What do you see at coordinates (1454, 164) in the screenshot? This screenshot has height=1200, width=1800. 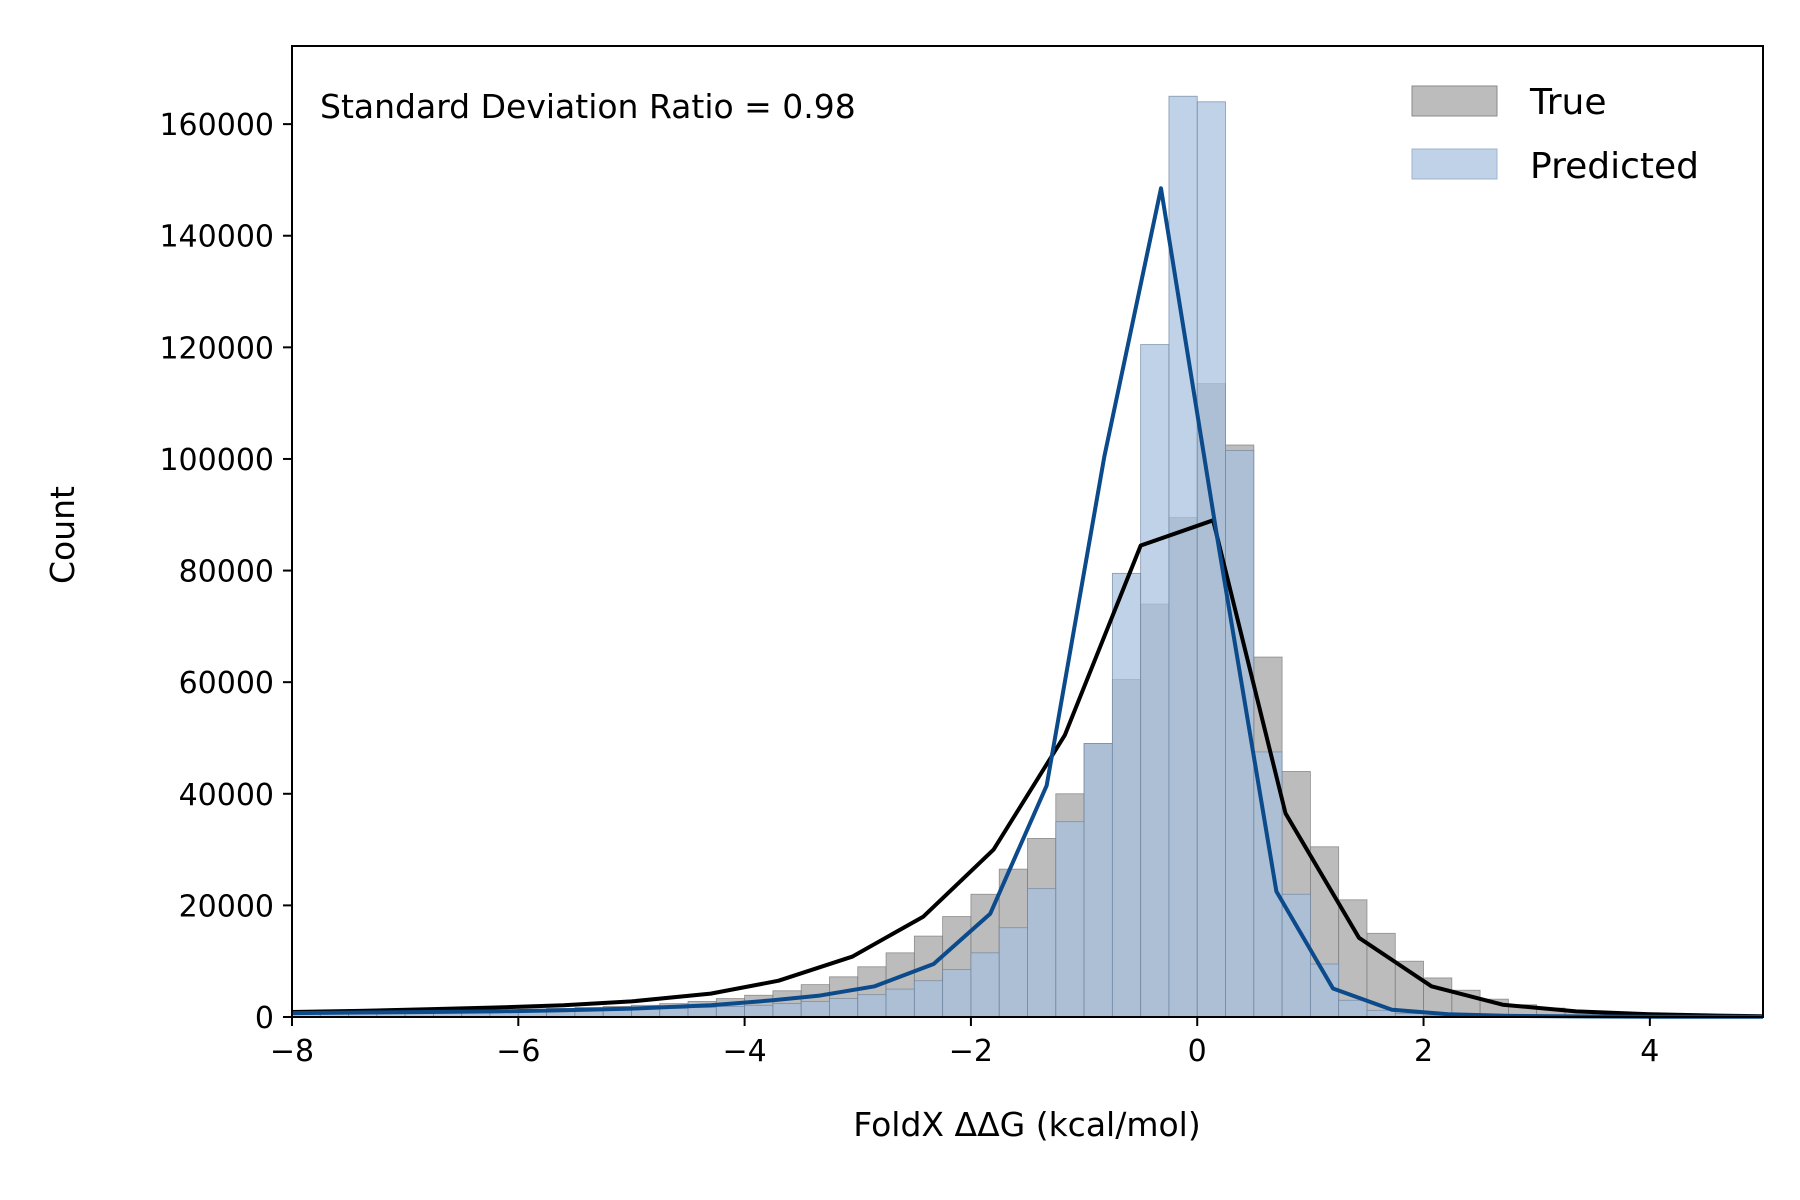 I see `legend-predicted-swatch` at bounding box center [1454, 164].